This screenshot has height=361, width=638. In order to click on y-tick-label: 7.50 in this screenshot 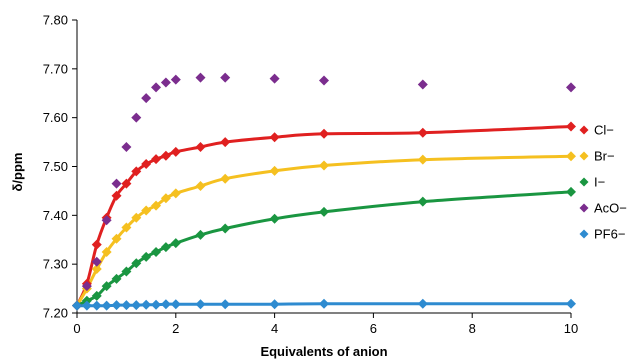, I will do `click(55, 166)`.